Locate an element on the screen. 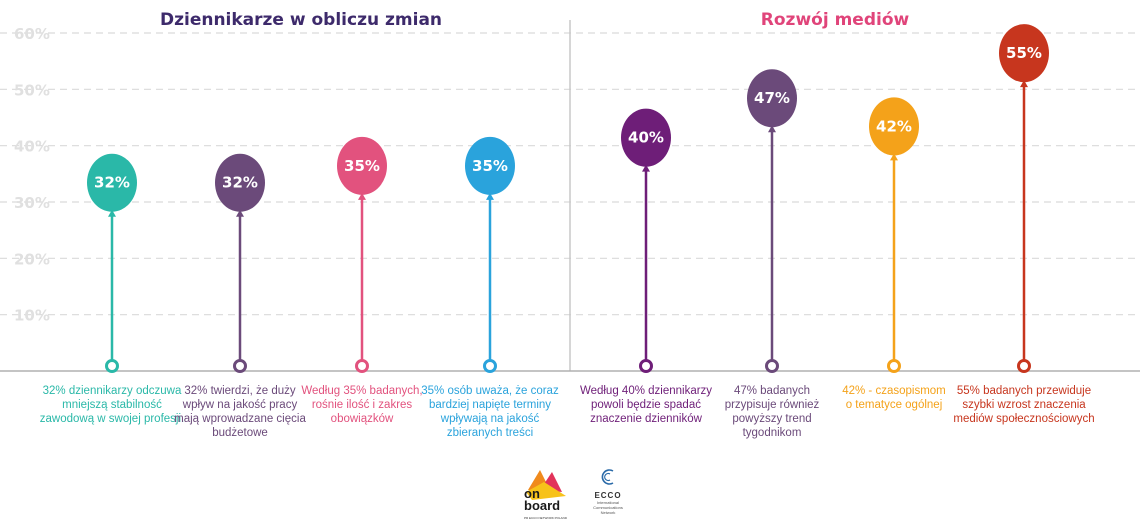  balloon-caption: 42% - czasopismom o tematyce ogólnej is located at coordinates (894, 398).